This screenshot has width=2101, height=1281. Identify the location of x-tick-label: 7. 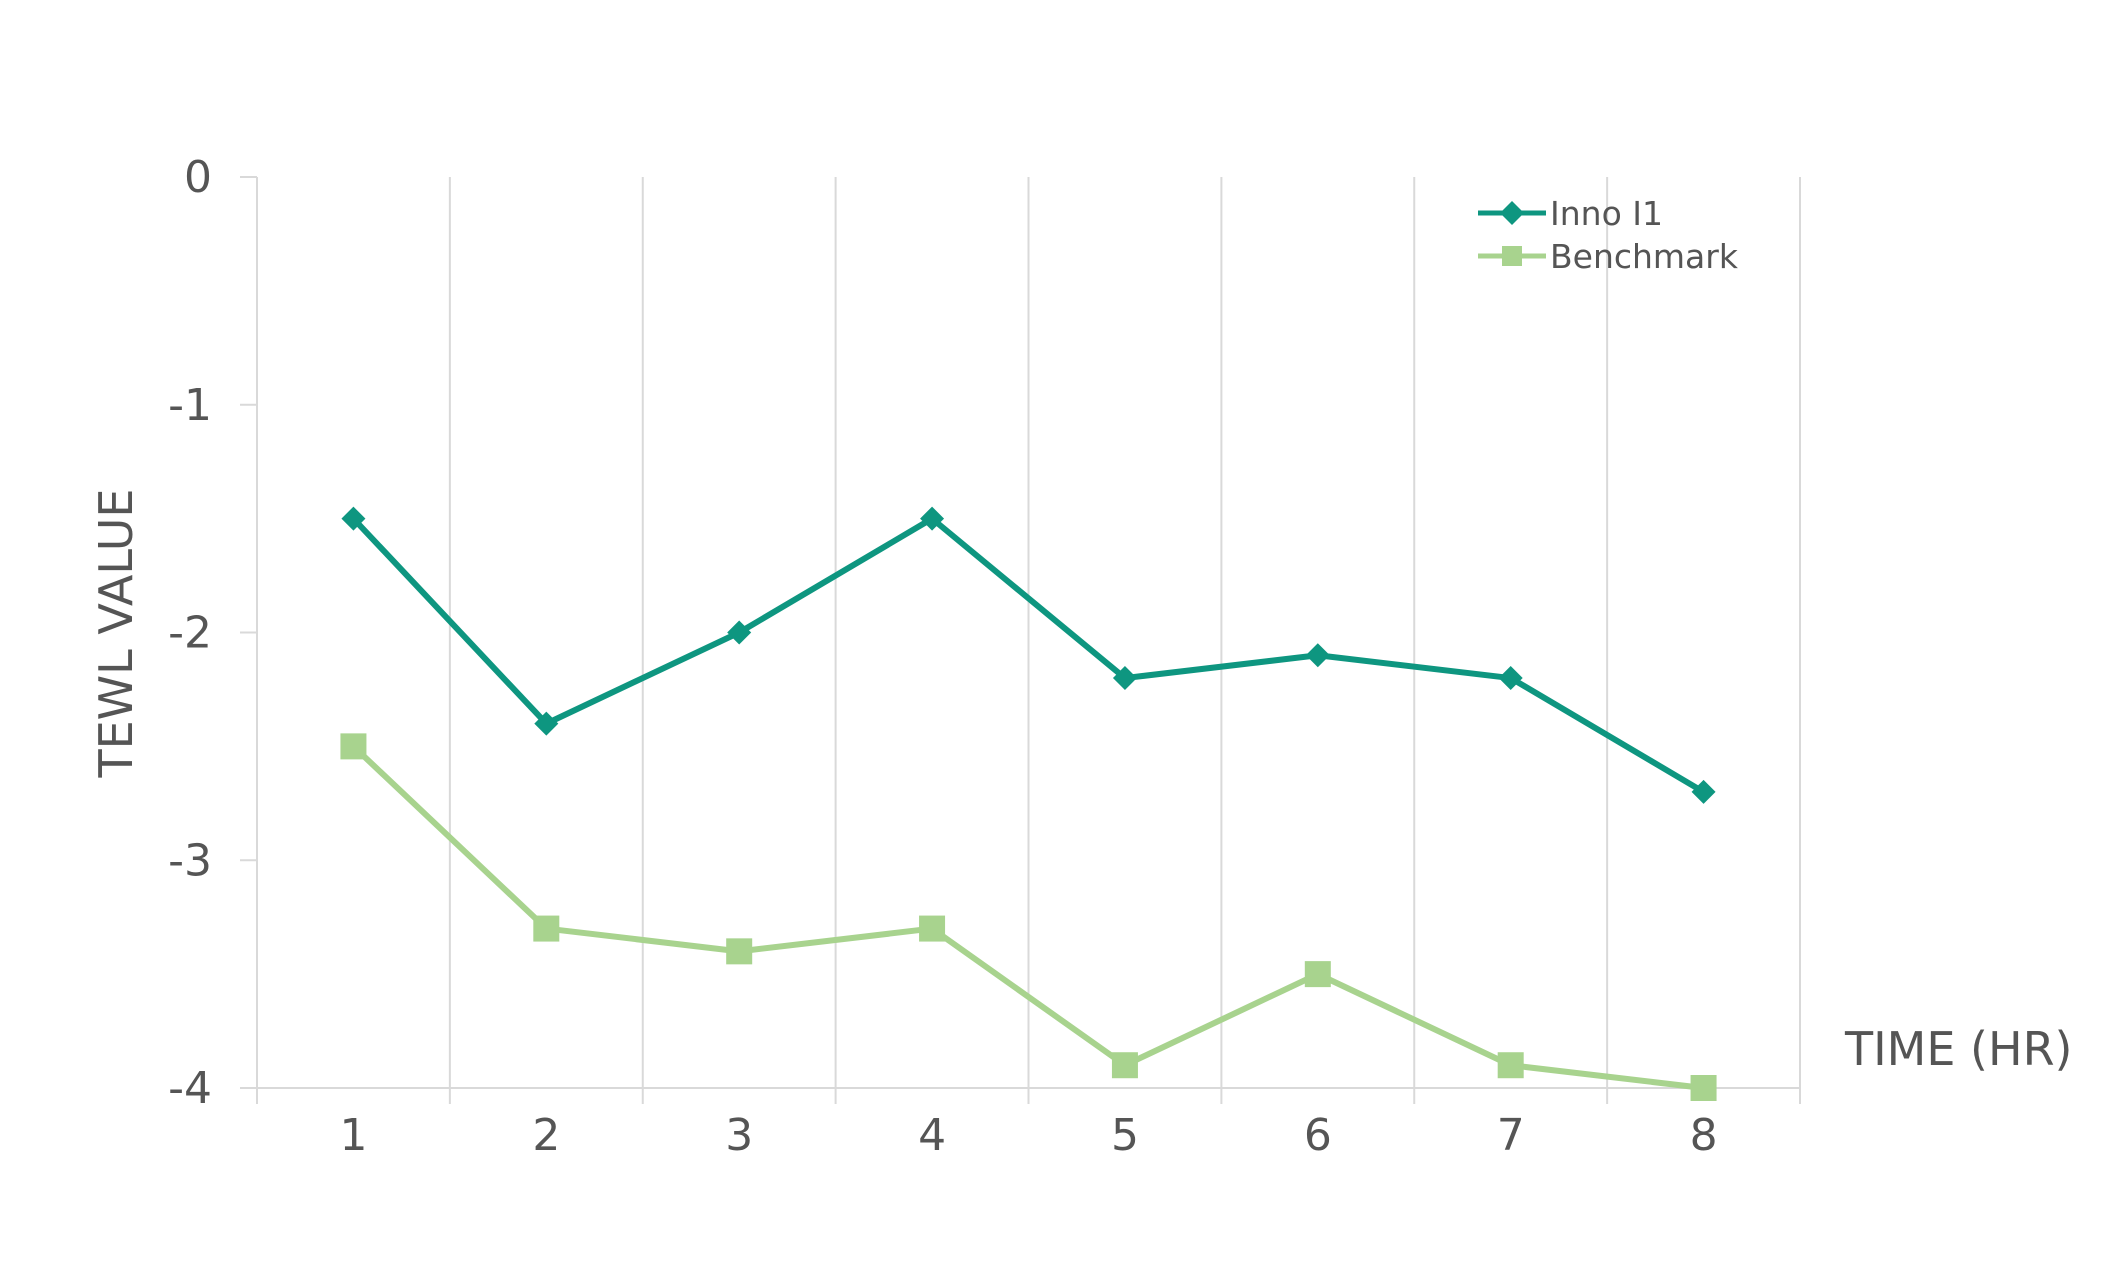
(1511, 1135).